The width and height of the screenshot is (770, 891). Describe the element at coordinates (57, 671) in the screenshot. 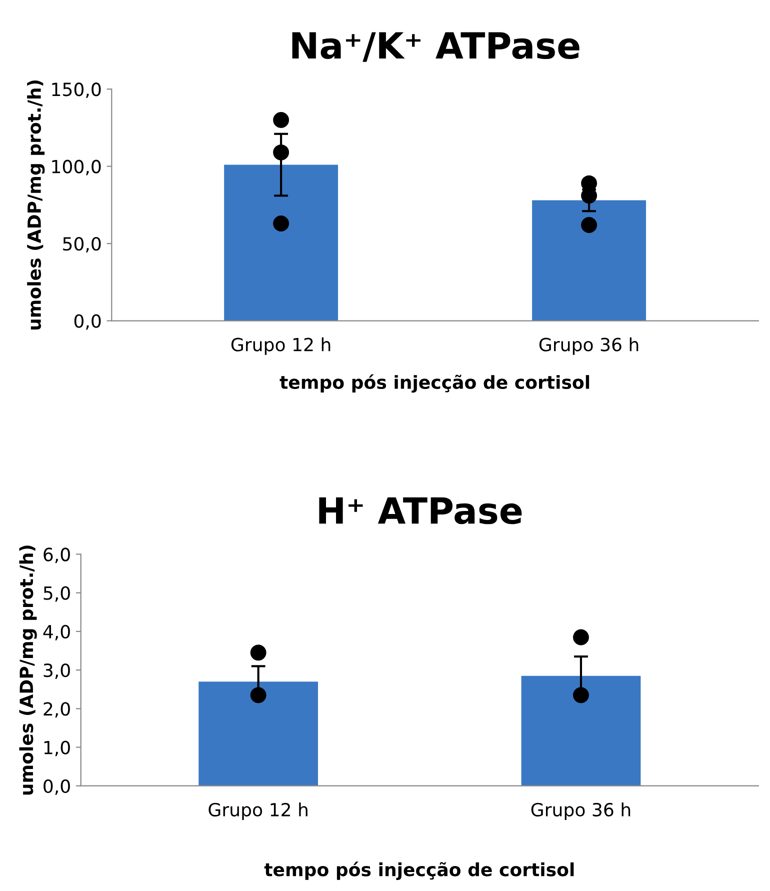

I see `y-tick-label: 3,0` at that location.